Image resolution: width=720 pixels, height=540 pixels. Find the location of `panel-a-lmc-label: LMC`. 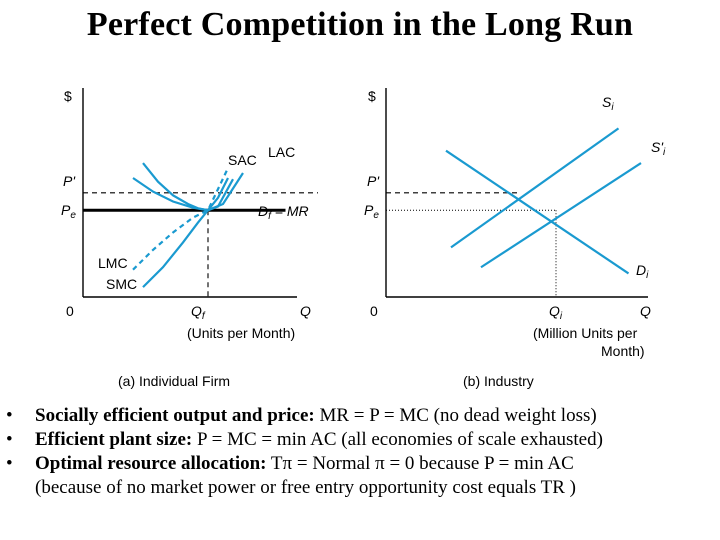

panel-a-lmc-label: LMC is located at coordinates (113, 263).